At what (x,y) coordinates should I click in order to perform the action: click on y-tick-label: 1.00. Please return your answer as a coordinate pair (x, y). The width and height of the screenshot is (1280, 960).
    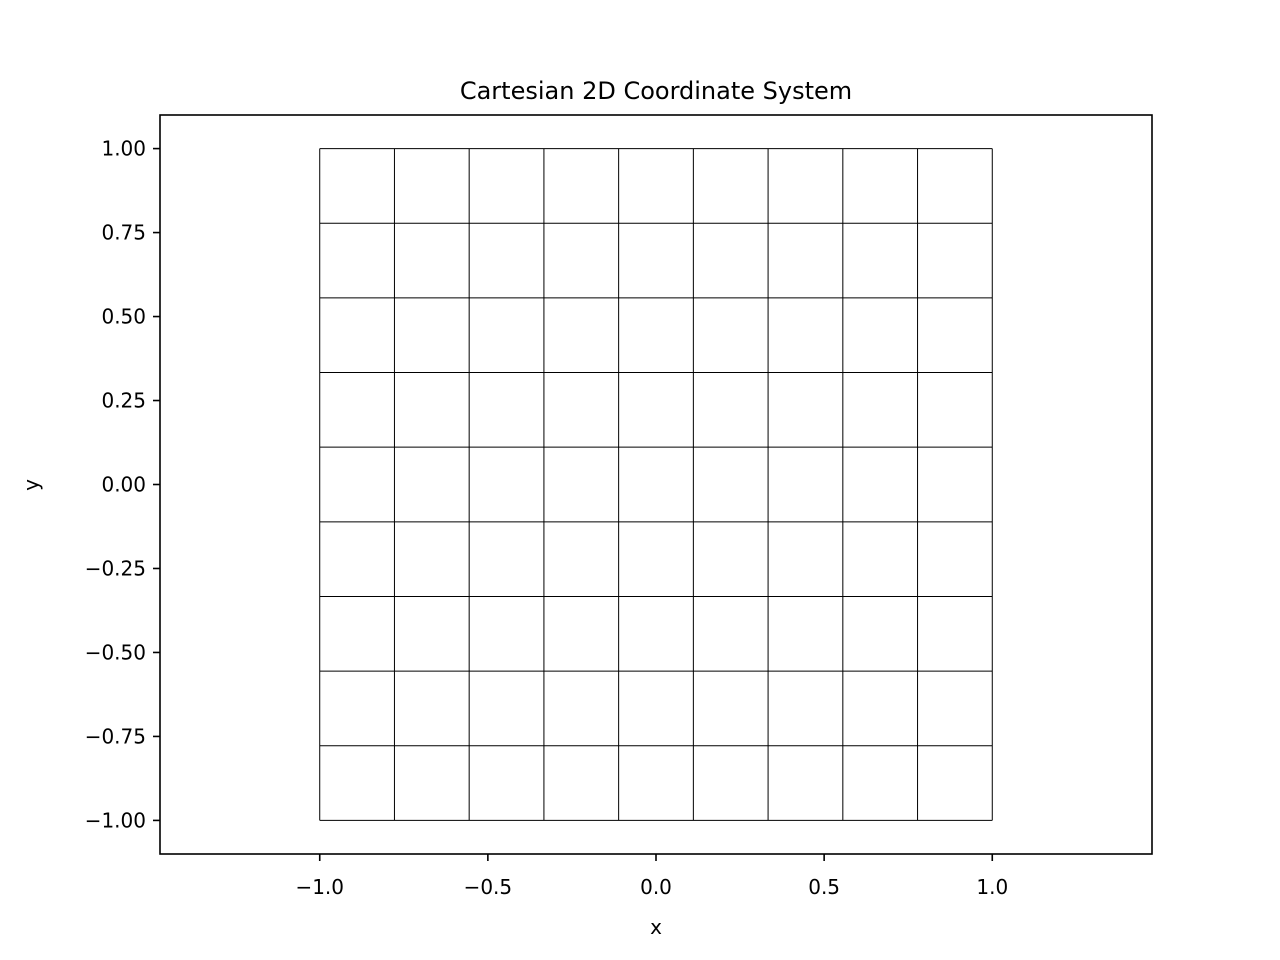
    Looking at the image, I should click on (123, 149).